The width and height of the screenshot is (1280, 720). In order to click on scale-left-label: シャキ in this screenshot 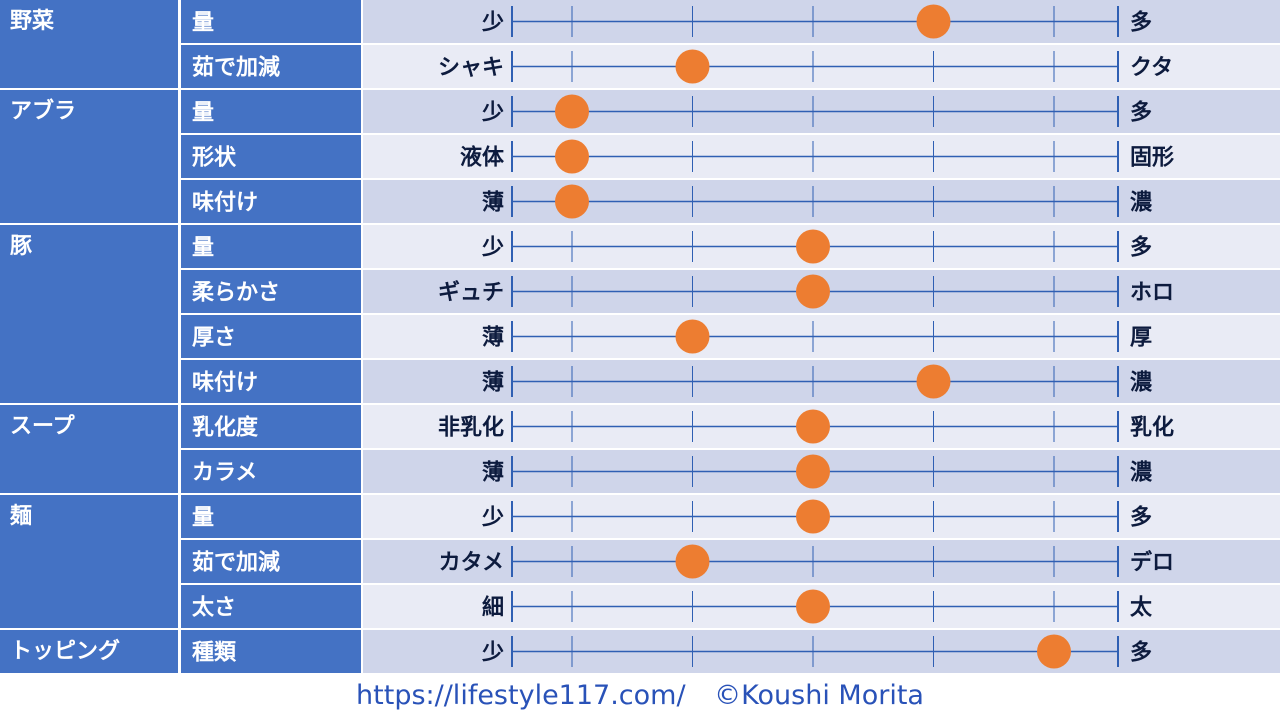, I will do `click(471, 68)`.